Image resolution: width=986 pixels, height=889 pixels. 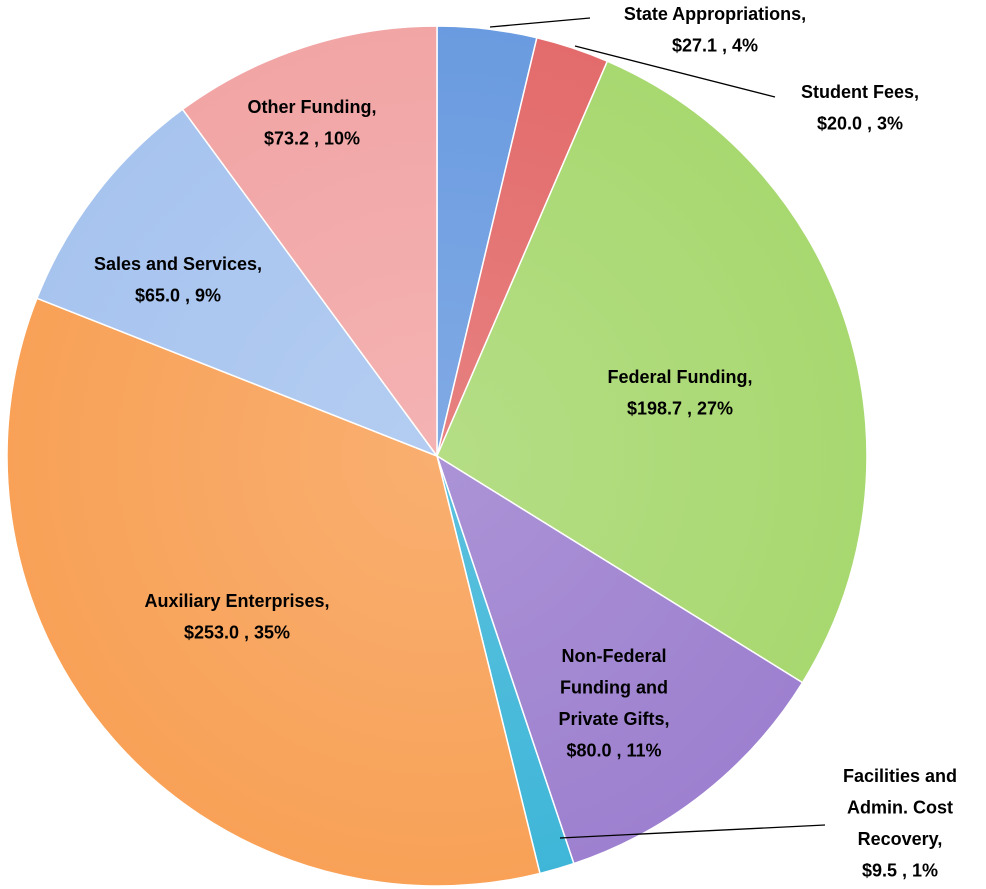 What do you see at coordinates (680, 408) in the screenshot?
I see `data-label: $198.7 , 27%` at bounding box center [680, 408].